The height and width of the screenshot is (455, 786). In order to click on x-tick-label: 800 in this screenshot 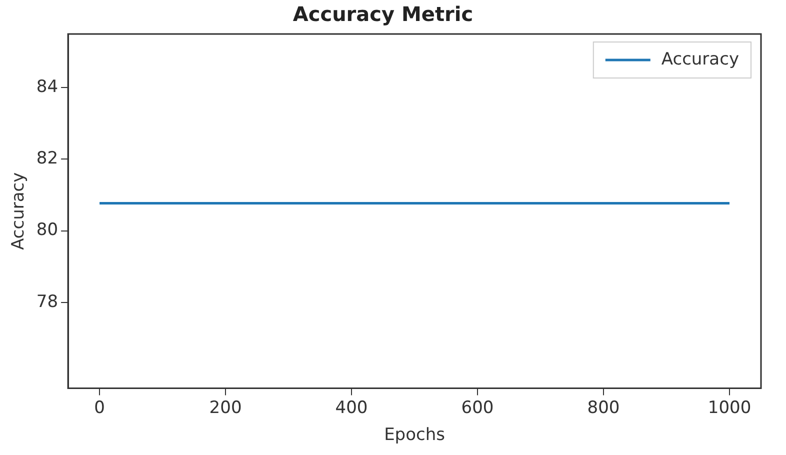, I will do `click(603, 408)`.